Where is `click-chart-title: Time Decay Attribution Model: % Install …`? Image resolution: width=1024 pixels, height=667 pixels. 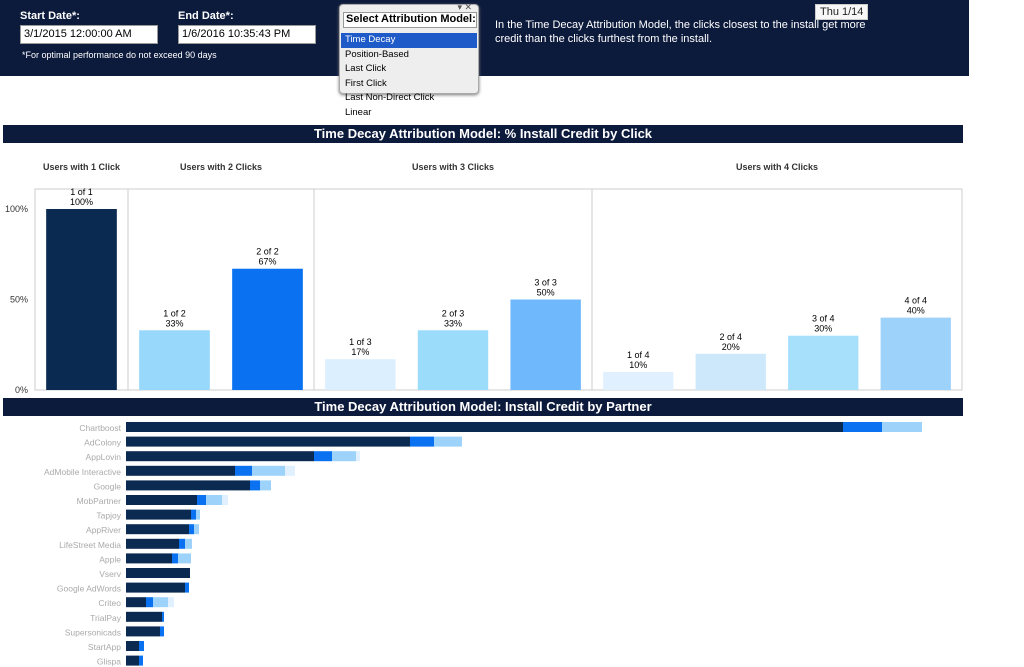 click-chart-title: Time Decay Attribution Model: % Install … is located at coordinates (483, 134).